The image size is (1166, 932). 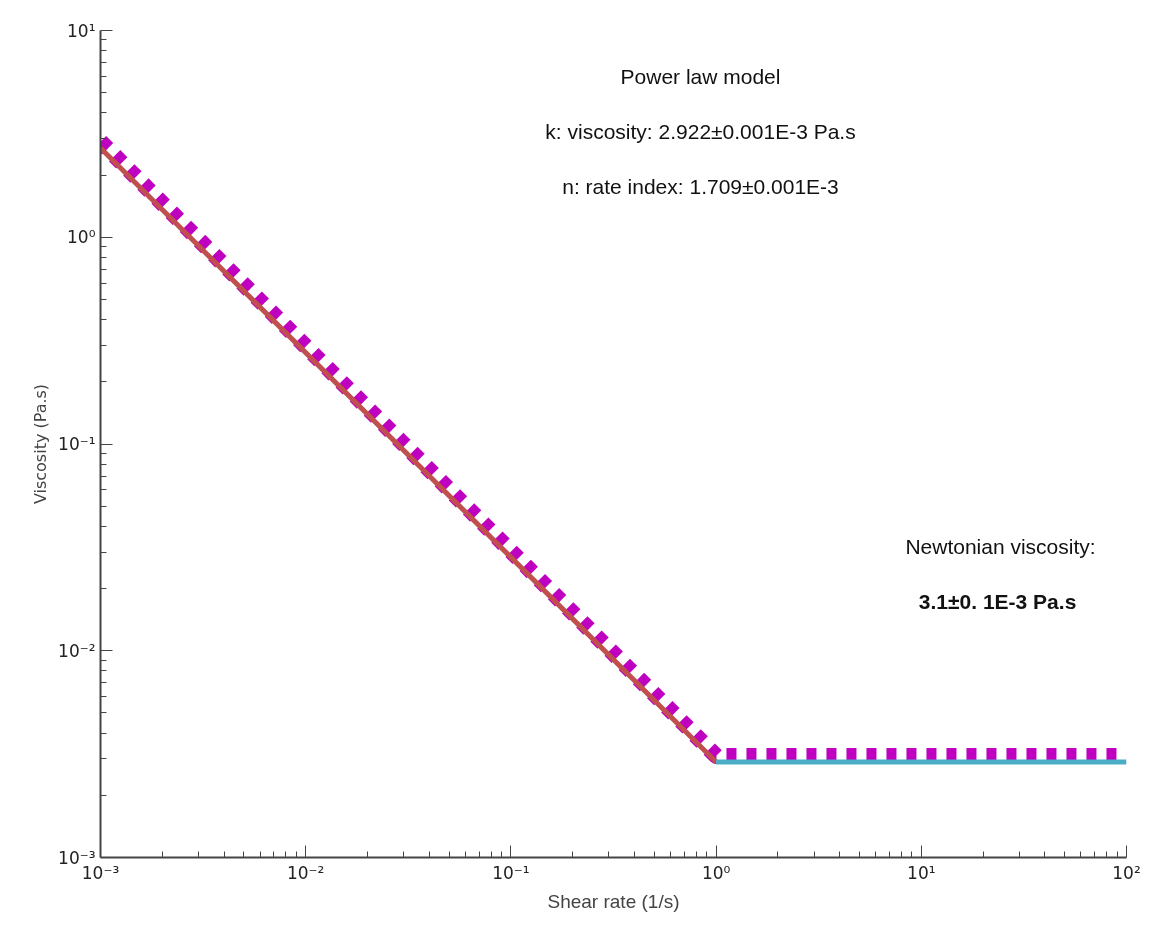 What do you see at coordinates (700, 186) in the screenshot?
I see `annotation: n: rate index: 1.709±0.001E-3` at bounding box center [700, 186].